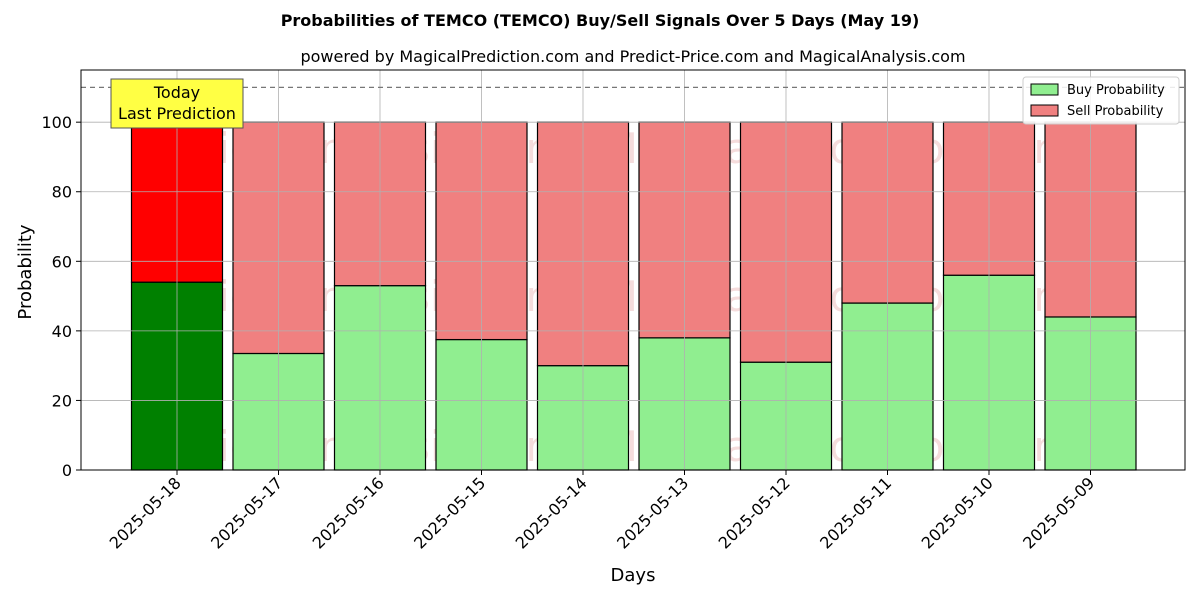 This screenshot has width=1200, height=600. Describe the element at coordinates (56, 122) in the screenshot. I see `y-tick-label: 100` at that location.